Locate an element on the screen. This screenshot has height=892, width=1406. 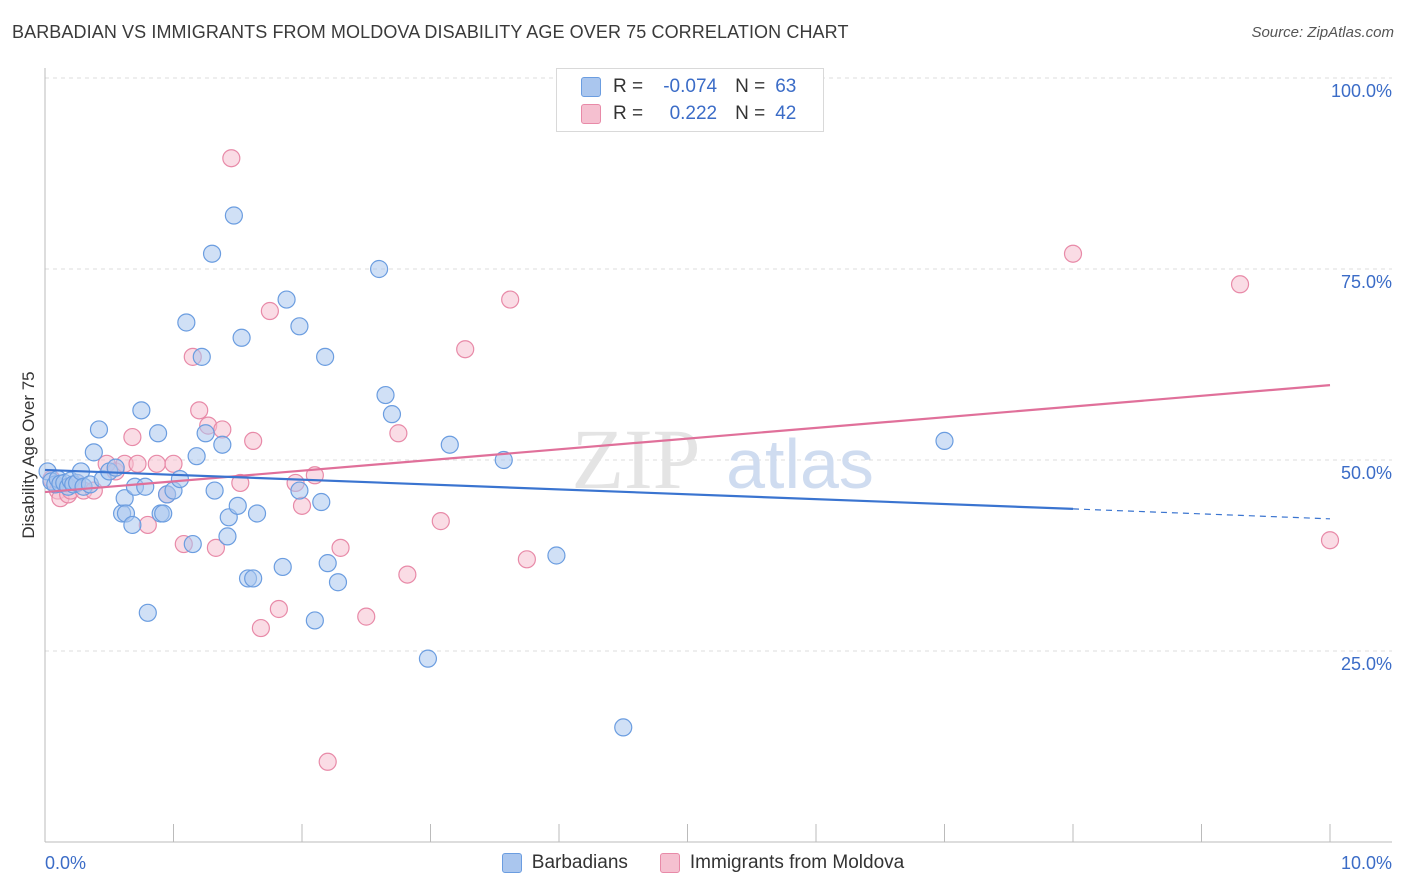
series-legend: Barbadians Immigrants from Moldova is located at coordinates (703, 863).